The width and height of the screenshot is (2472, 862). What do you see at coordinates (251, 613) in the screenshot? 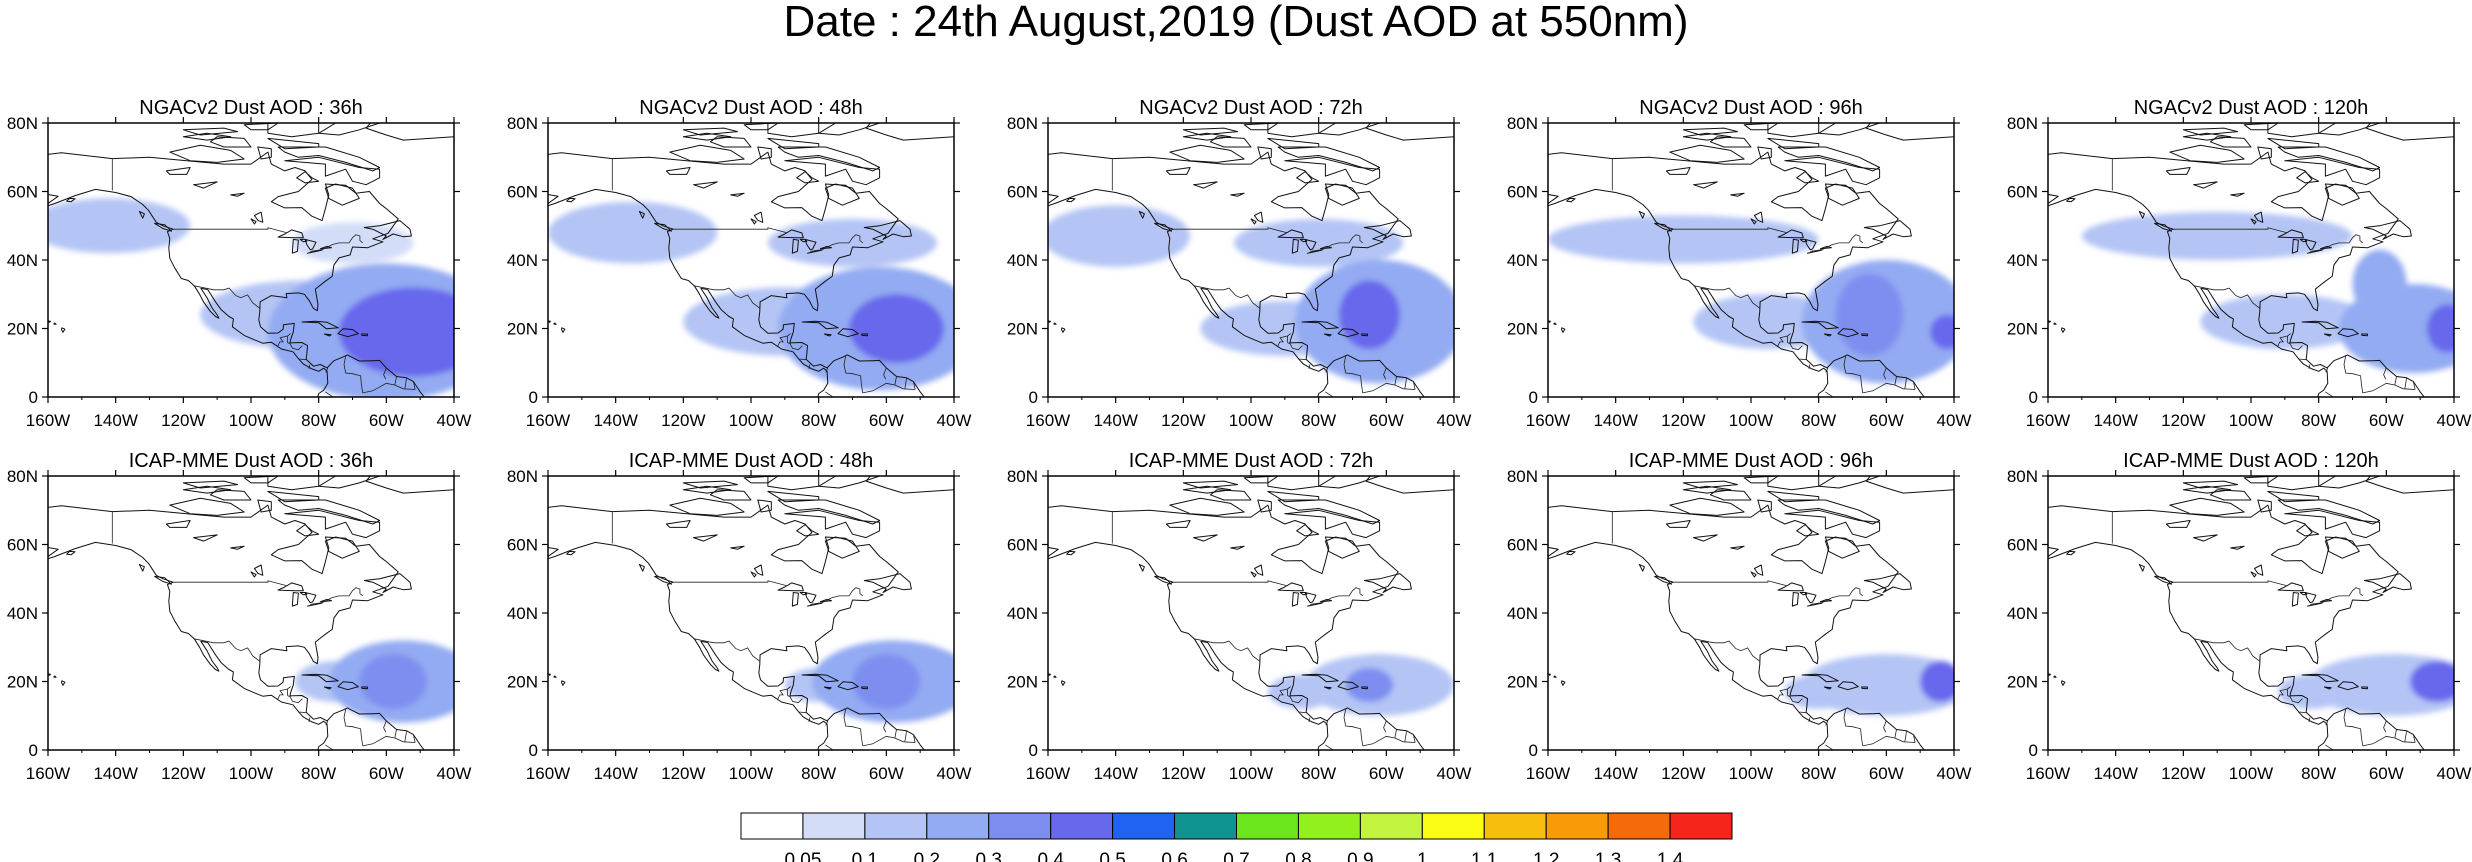
I see `coastlines` at bounding box center [251, 613].